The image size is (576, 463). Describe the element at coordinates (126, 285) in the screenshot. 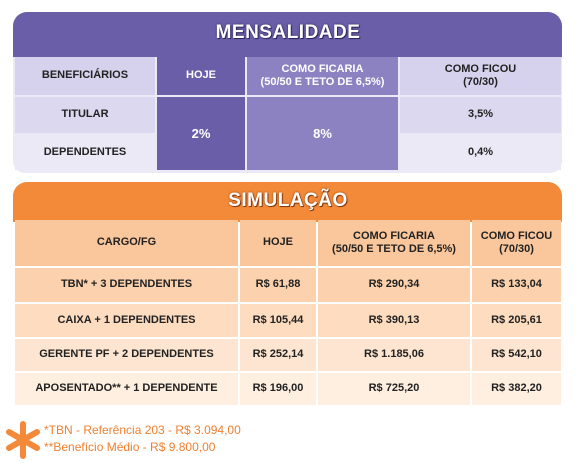

I see `row-label: TBN* + 3 DEPENDENTES` at that location.